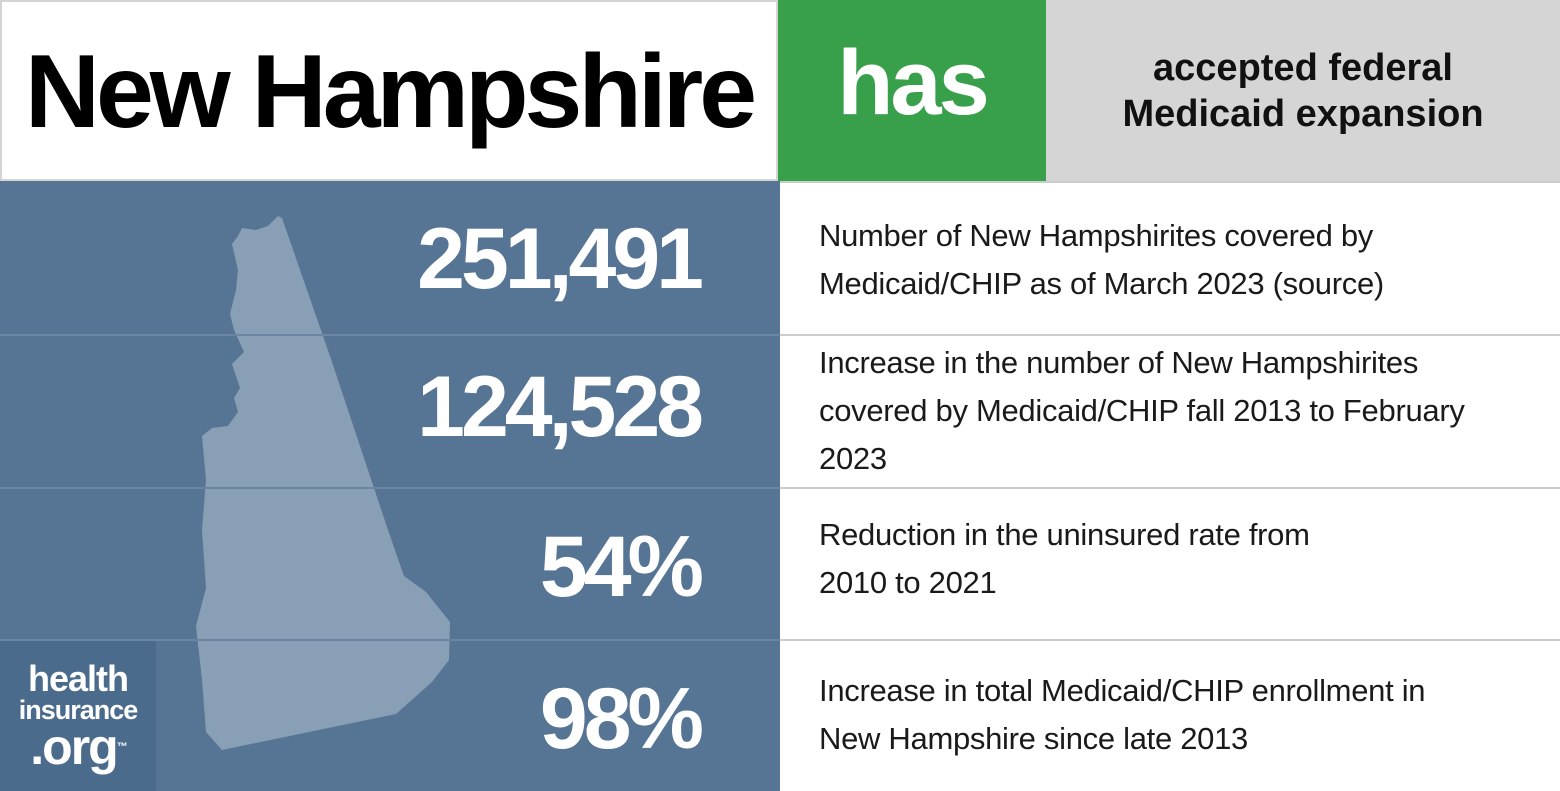  I want to click on state-name: New Hampshire, so click(390, 92).